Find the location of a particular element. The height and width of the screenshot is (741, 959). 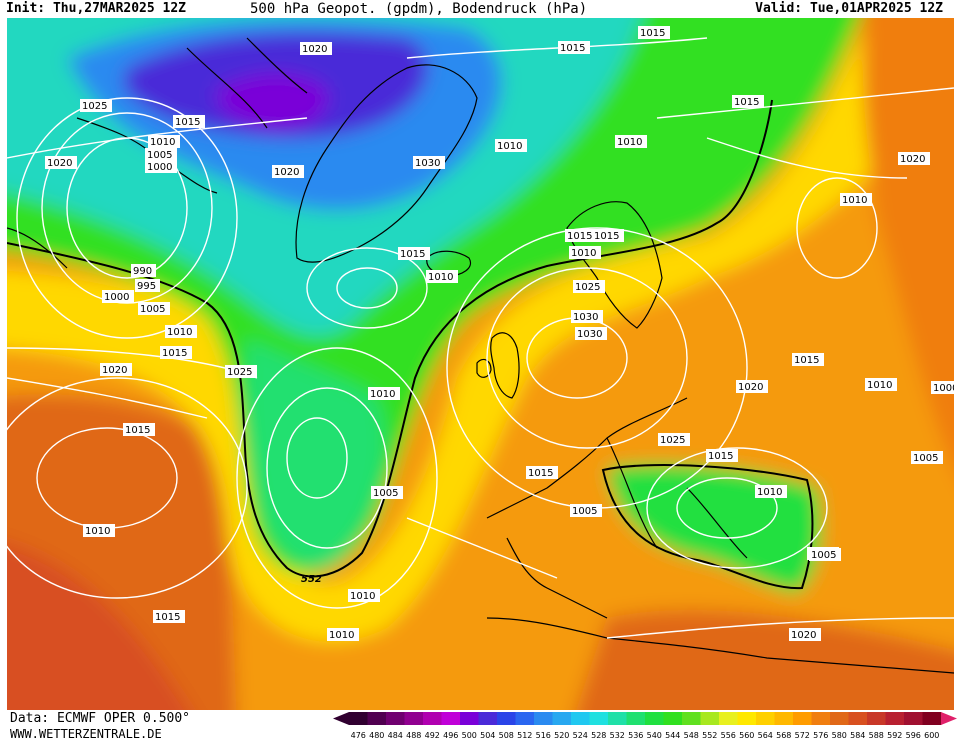

scale-tick-label: 520 is located at coordinates (561, 735).